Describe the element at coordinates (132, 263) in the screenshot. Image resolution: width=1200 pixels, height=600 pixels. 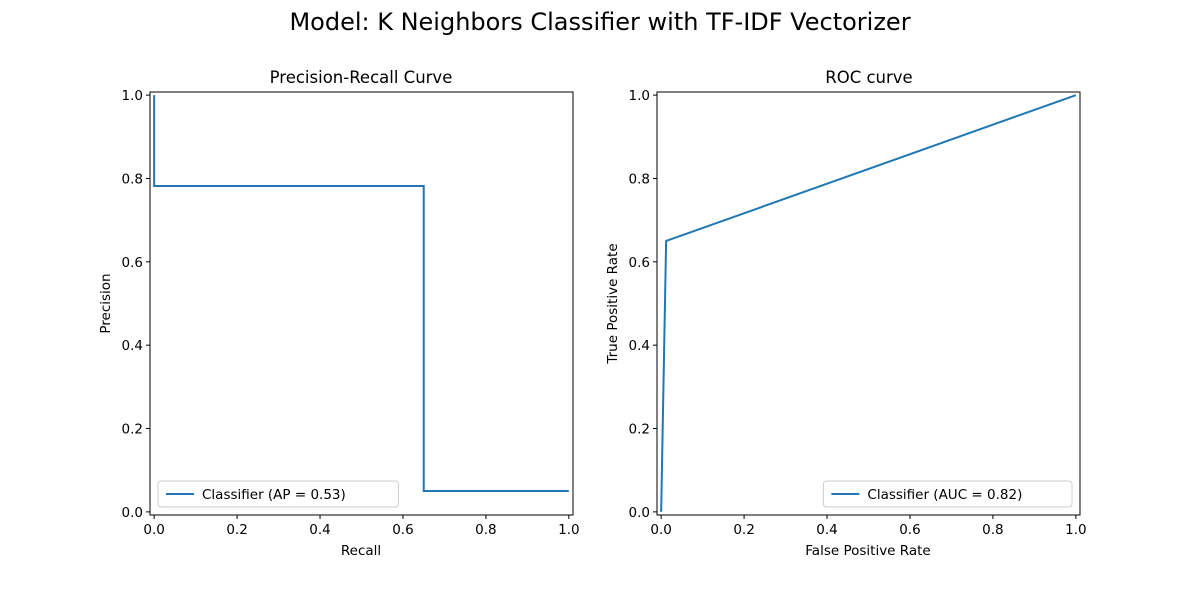
I see `precision-recall-y-tick-label: 0.6` at that location.